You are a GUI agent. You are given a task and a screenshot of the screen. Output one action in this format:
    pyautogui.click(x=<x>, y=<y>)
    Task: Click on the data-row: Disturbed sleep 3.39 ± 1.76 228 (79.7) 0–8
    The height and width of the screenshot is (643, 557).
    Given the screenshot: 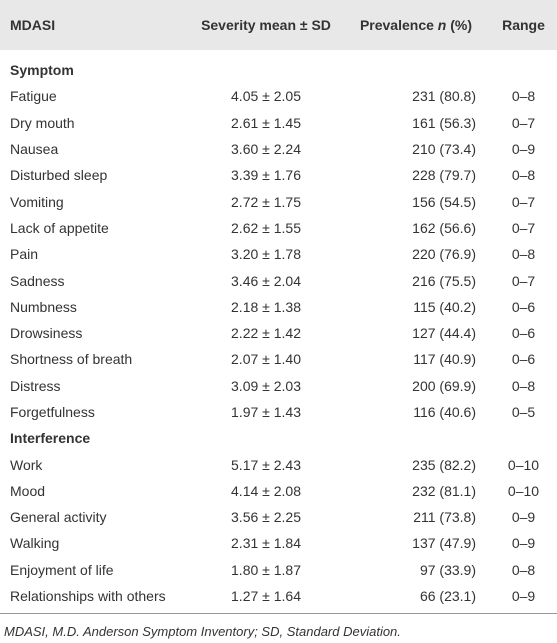 What is the action you would take?
    pyautogui.click(x=278, y=175)
    